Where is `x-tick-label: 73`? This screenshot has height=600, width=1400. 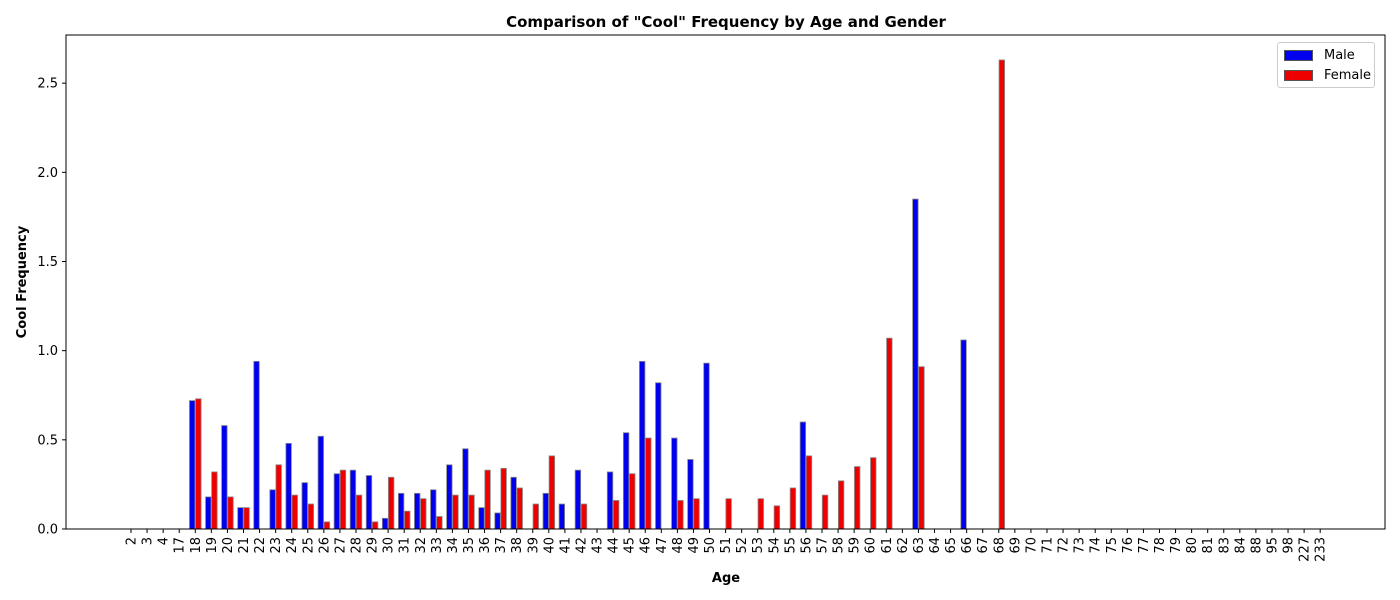 x-tick-label: 73 is located at coordinates (1080, 545).